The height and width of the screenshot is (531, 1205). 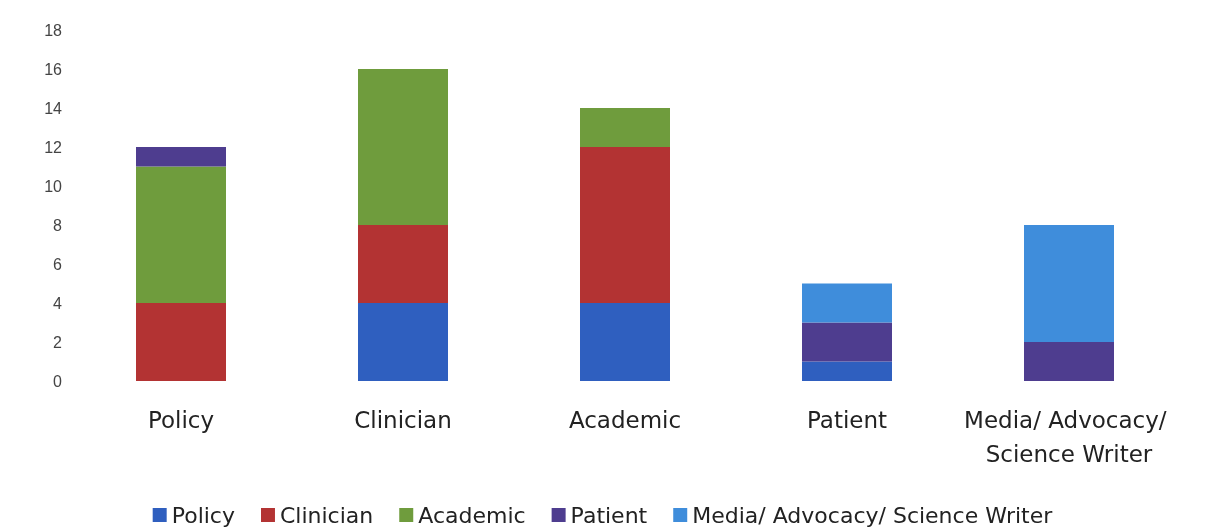 What do you see at coordinates (181, 420) in the screenshot?
I see `x-tick-label: Policy` at bounding box center [181, 420].